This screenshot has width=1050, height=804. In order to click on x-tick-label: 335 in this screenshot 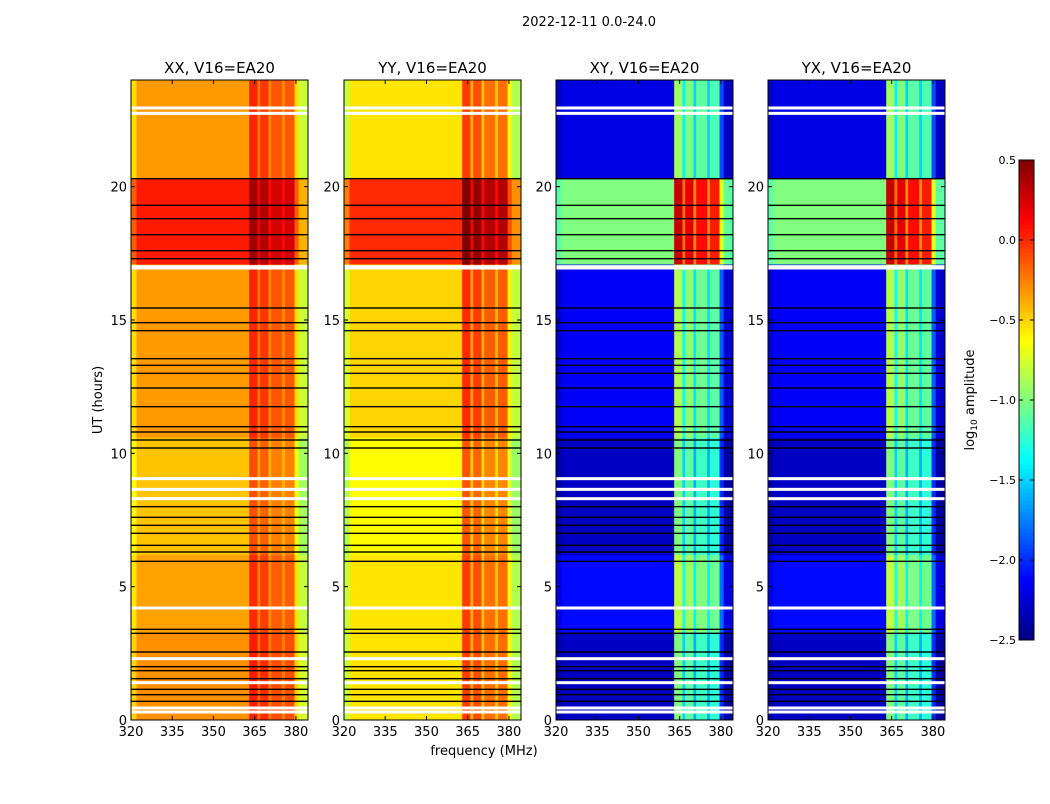, I will do `click(385, 732)`.